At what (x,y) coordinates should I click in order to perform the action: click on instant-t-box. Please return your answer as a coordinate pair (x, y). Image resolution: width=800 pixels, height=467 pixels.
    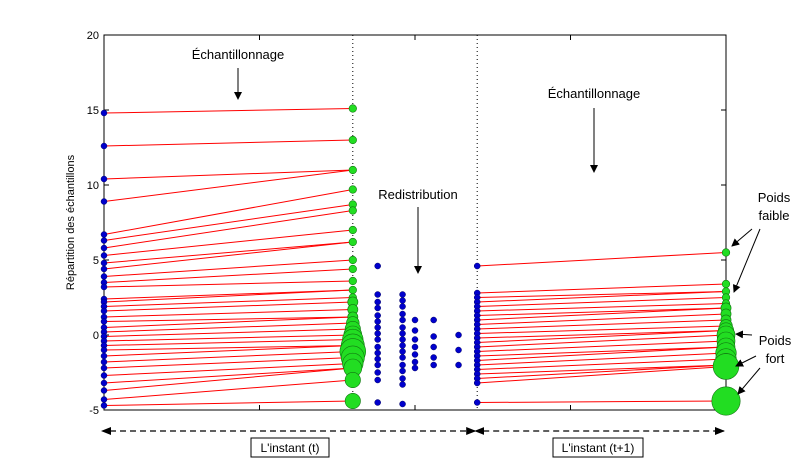
    Looking at the image, I should click on (290, 447).